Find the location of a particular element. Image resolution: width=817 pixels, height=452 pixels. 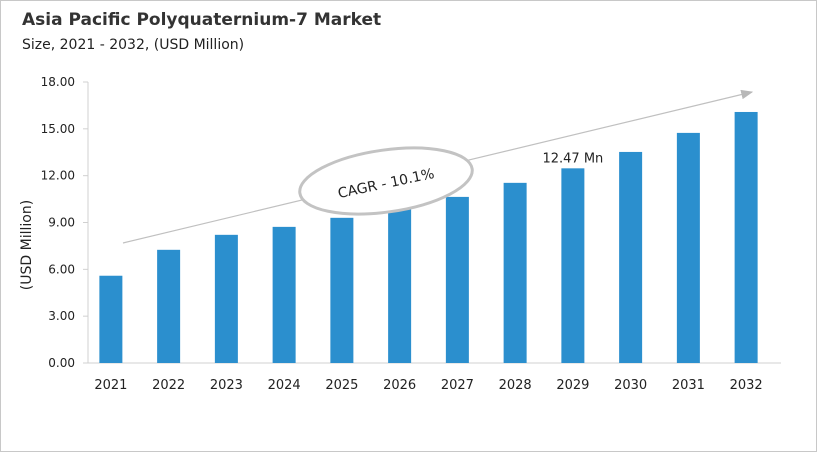

x-tick-label: 2032 is located at coordinates (746, 385).